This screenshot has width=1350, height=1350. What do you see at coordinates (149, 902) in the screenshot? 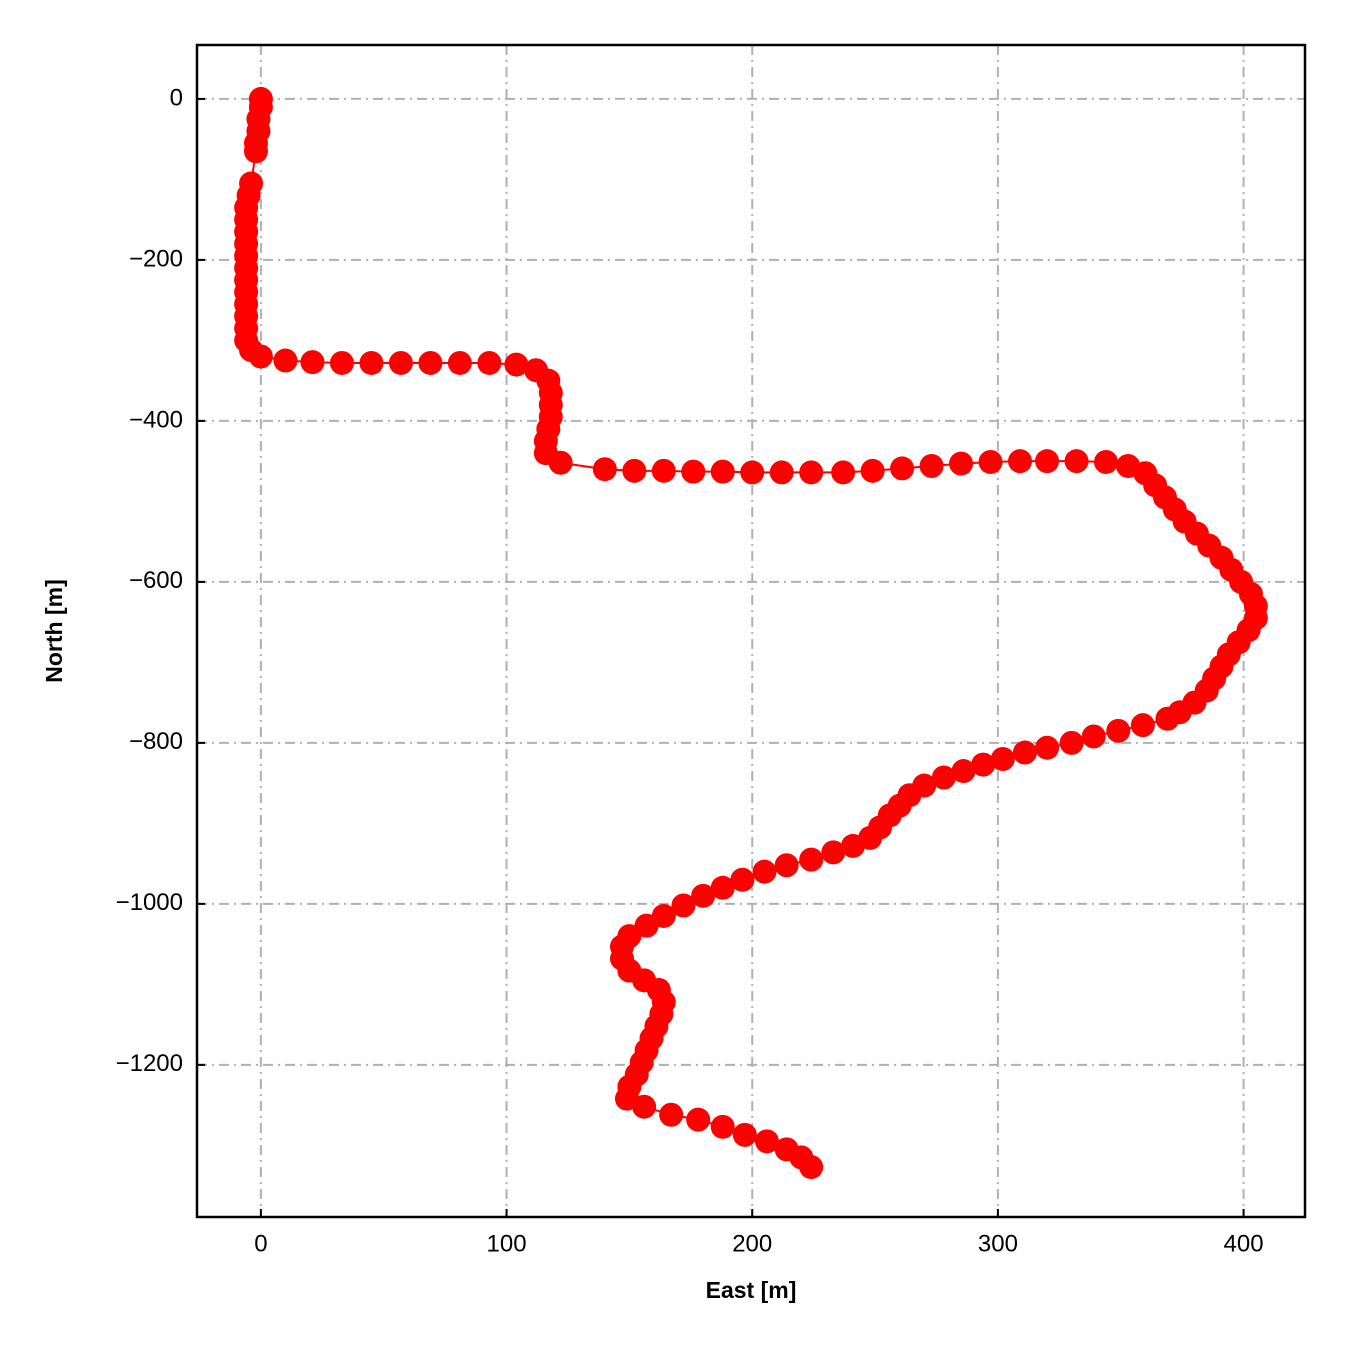
I see `y-tick-label: −1000` at bounding box center [149, 902].